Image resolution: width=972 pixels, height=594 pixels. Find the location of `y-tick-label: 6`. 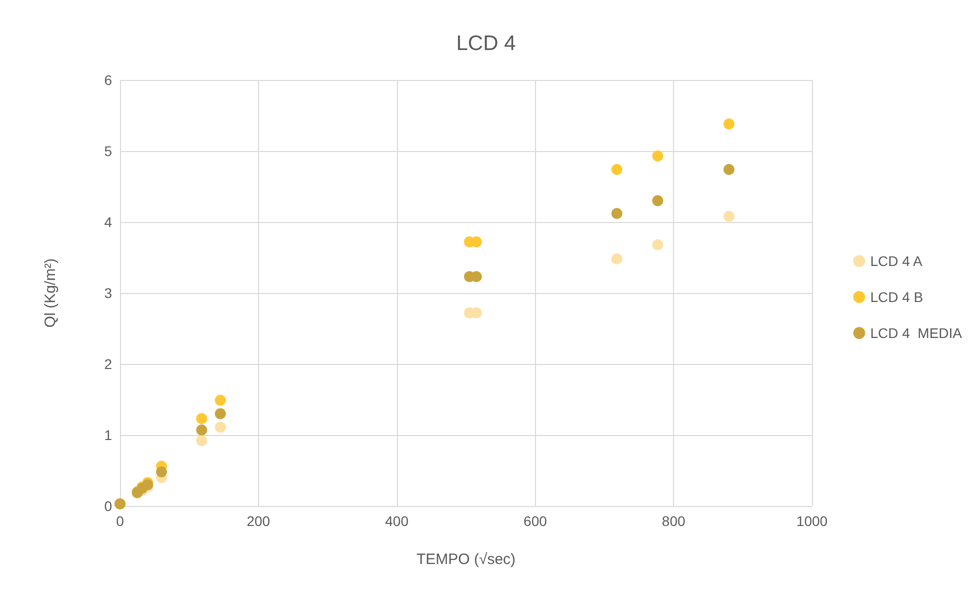

y-tick-label: 6 is located at coordinates (108, 80).